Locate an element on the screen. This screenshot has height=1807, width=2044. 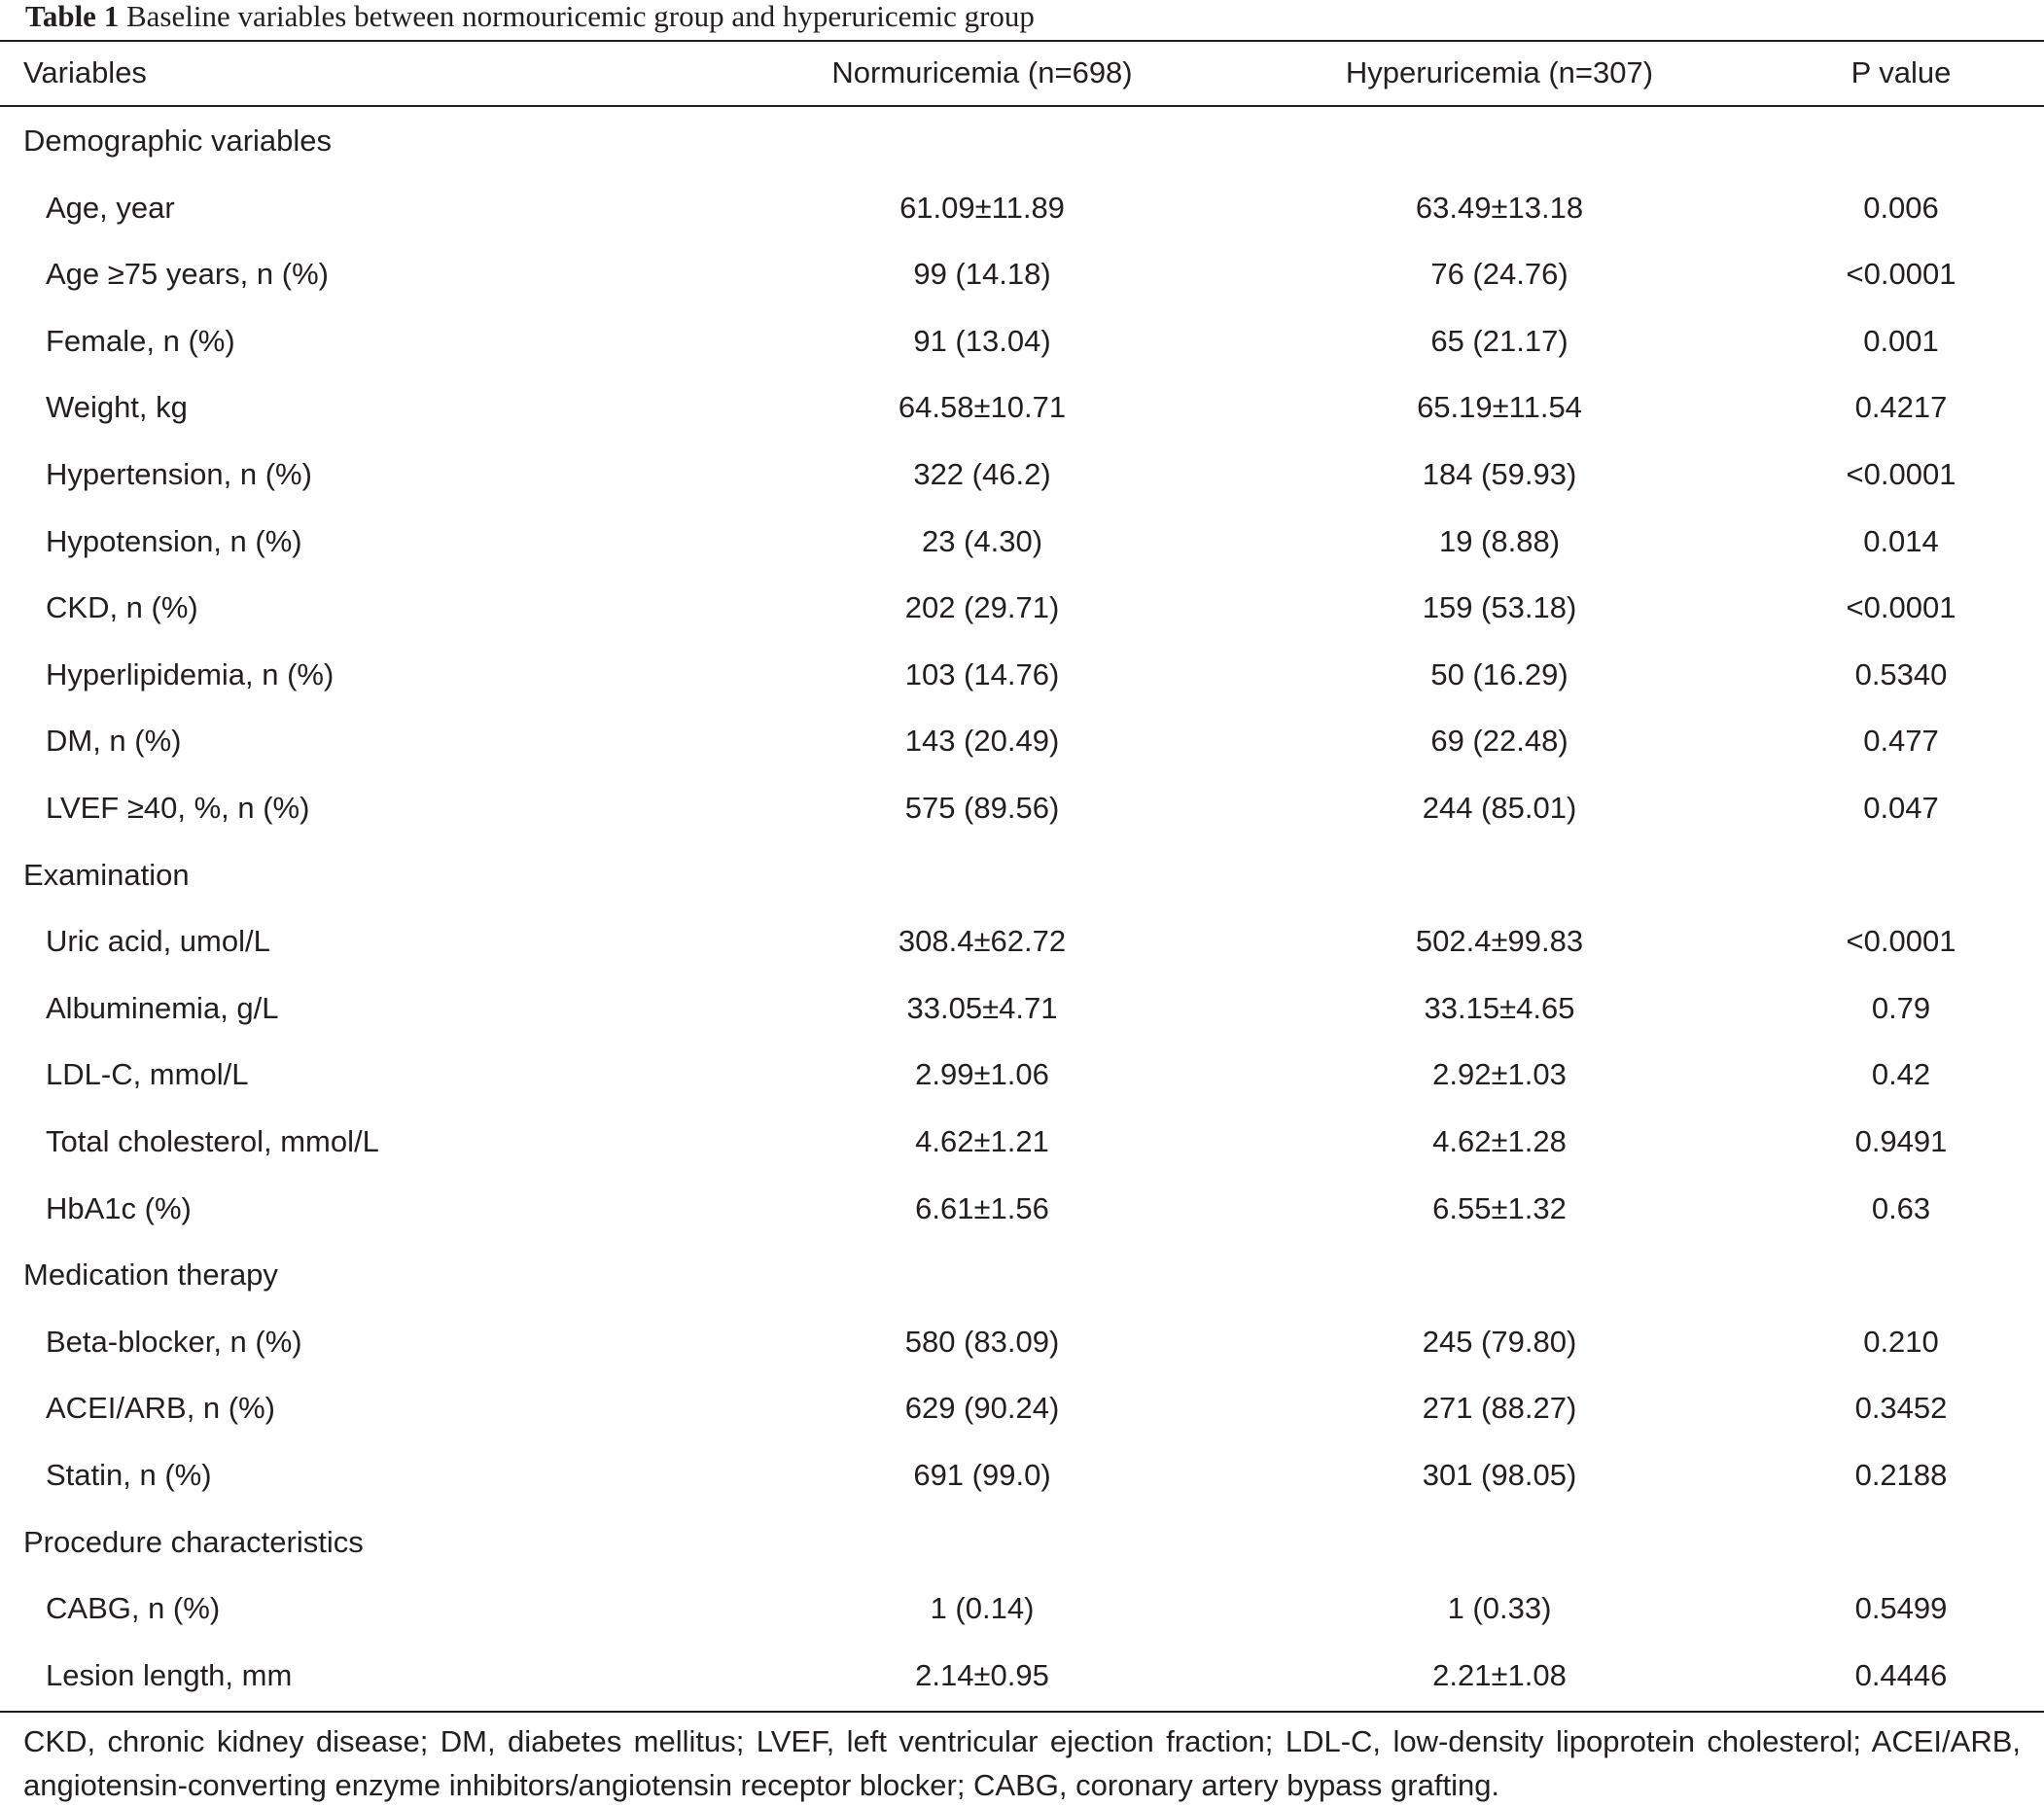
p-value: 0.9491 is located at coordinates (1901, 1141).